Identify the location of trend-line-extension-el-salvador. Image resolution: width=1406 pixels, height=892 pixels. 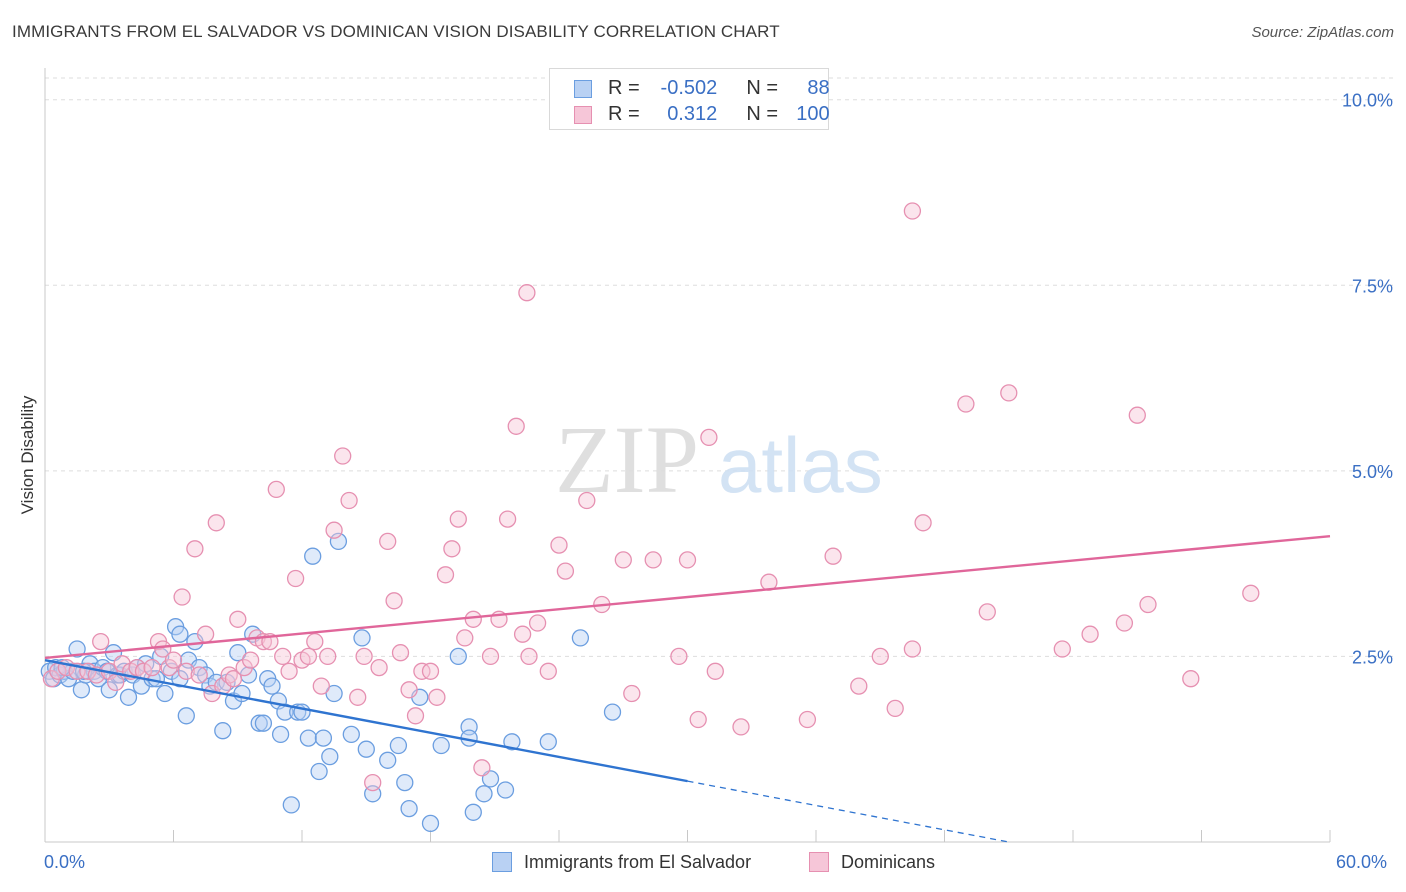
(848, 811).